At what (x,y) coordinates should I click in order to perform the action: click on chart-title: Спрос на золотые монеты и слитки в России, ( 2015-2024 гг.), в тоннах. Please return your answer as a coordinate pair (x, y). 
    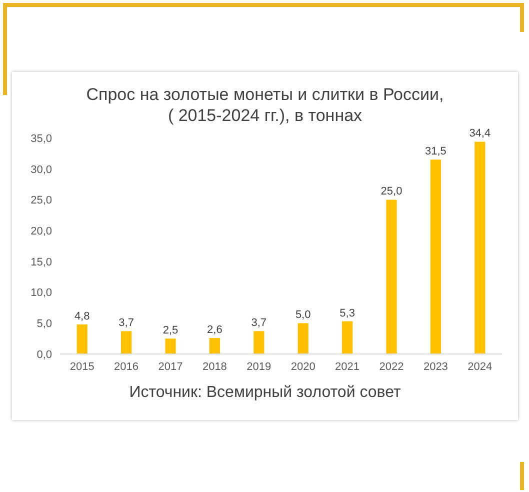
    Looking at the image, I should click on (265, 105).